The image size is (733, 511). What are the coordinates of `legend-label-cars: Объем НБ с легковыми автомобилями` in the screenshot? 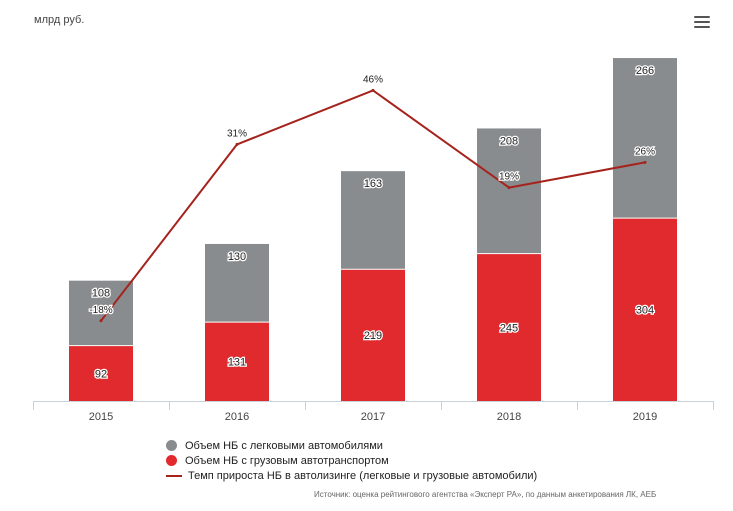 It's located at (284, 445).